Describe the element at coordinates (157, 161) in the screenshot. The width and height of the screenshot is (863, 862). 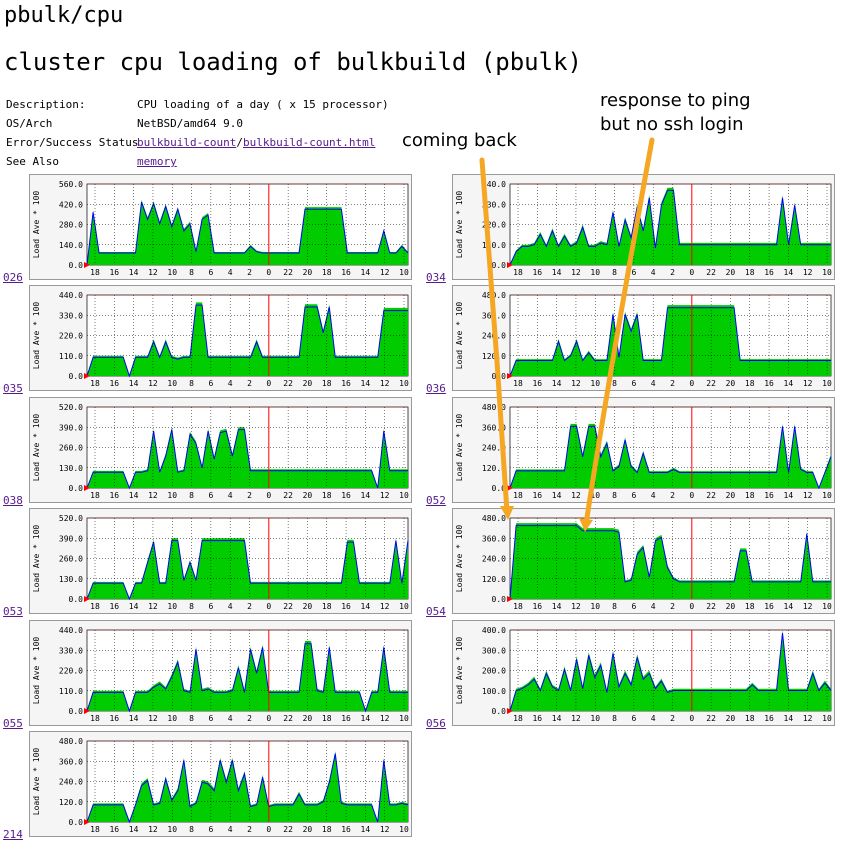
I see `seealso-link-memory: memory` at that location.